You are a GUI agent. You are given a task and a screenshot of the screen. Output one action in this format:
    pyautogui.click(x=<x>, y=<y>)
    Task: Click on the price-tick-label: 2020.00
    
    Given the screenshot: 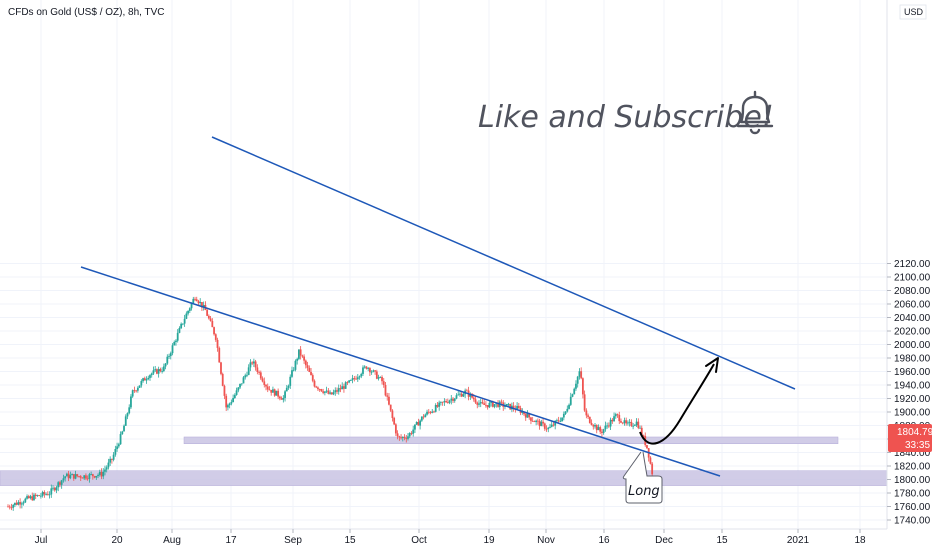 What is the action you would take?
    pyautogui.click(x=912, y=332)
    